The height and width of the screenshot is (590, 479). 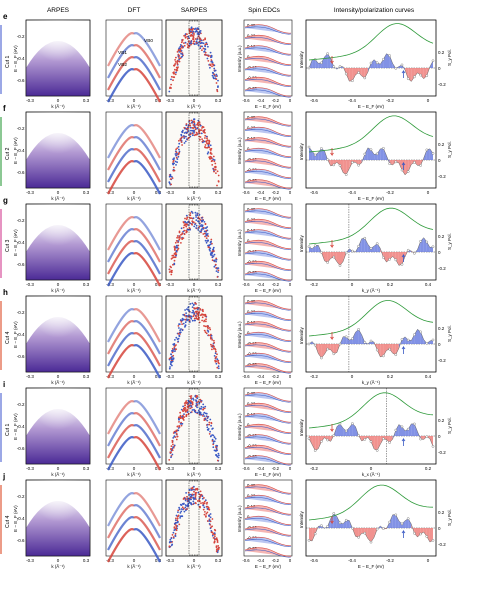 I want to click on y-tick-label: -0.2, so click(x=21, y=220).